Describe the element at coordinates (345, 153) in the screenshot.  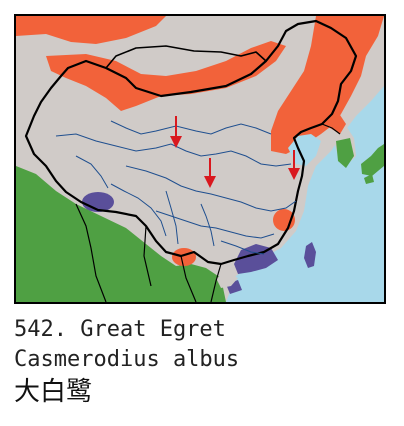
I see `resident-range-korea-south` at that location.